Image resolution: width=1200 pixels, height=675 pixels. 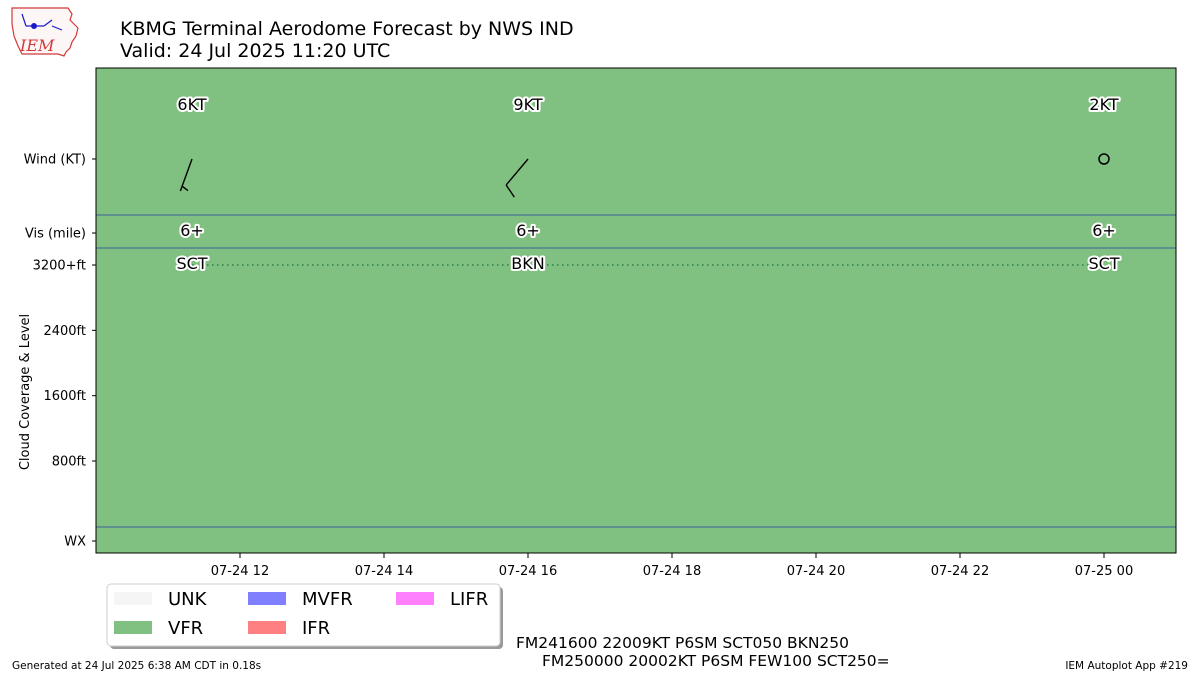 What do you see at coordinates (55, 234) in the screenshot?
I see `vis-axis-label: Vis (mile)` at bounding box center [55, 234].